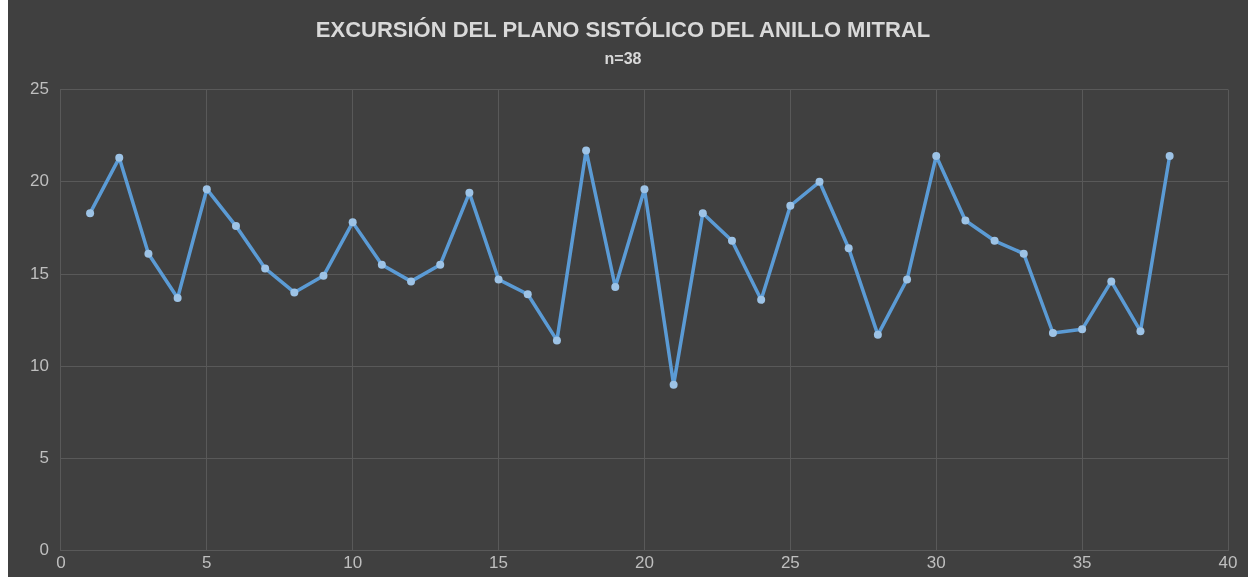 This screenshot has width=1252, height=577. Describe the element at coordinates (39, 89) in the screenshot. I see `y-tick-label: 25` at that location.